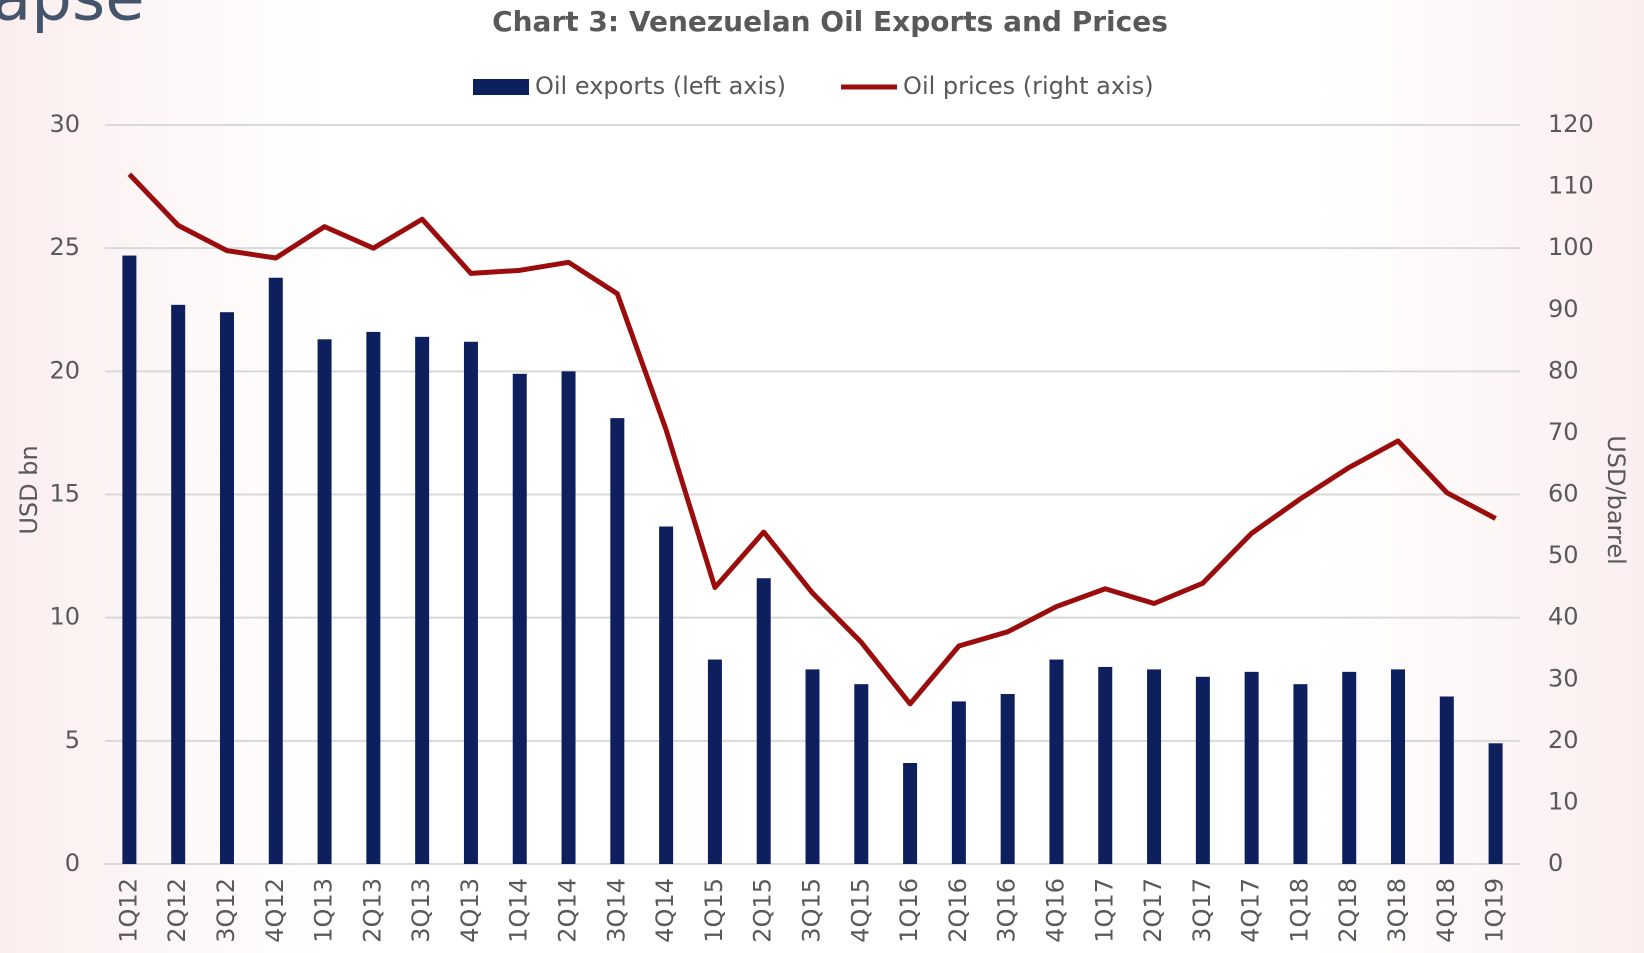  What do you see at coordinates (275, 910) in the screenshot?
I see `x-tick-label: 4Q12` at bounding box center [275, 910].